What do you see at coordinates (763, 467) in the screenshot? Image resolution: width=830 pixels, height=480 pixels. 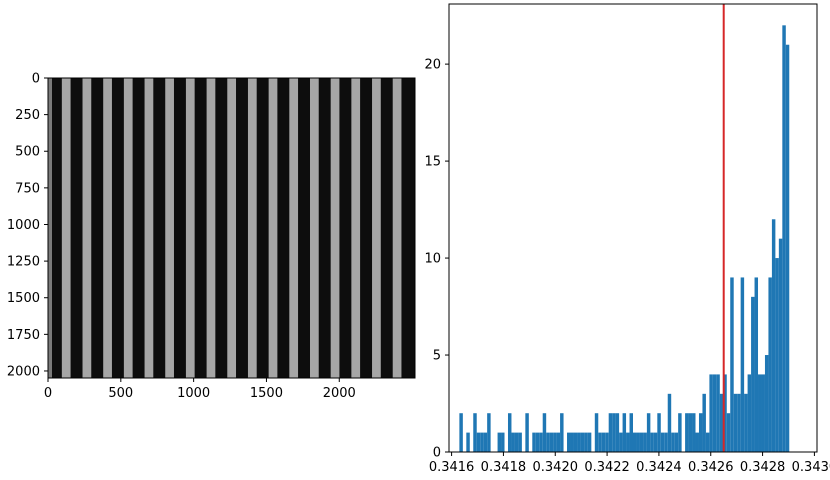 I see `x-tick-label: 0.3428` at bounding box center [763, 467].